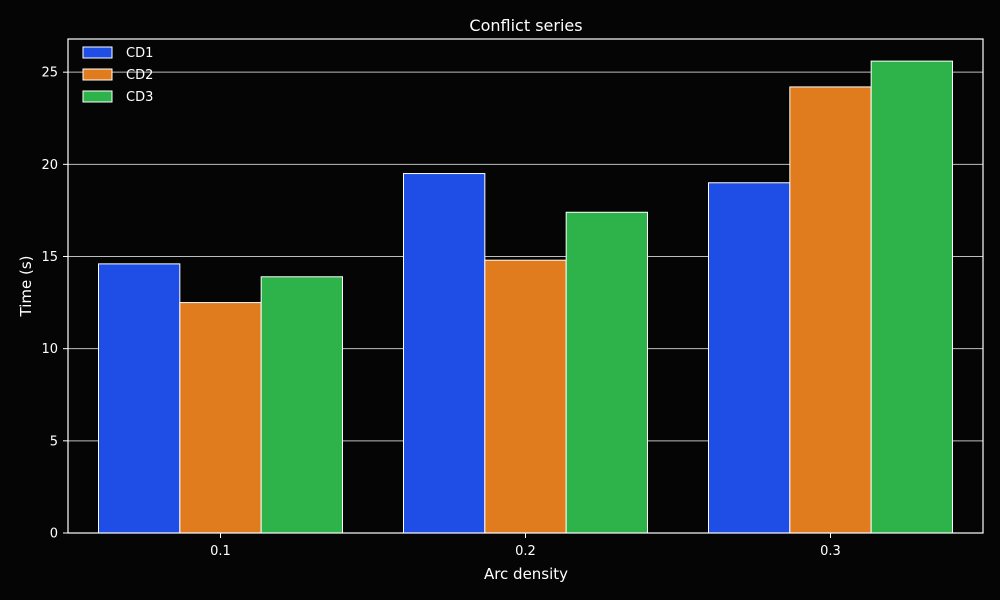 The height and width of the screenshot is (600, 1000). What do you see at coordinates (301, 405) in the screenshot?
I see `bar-cd3-0.1` at bounding box center [301, 405].